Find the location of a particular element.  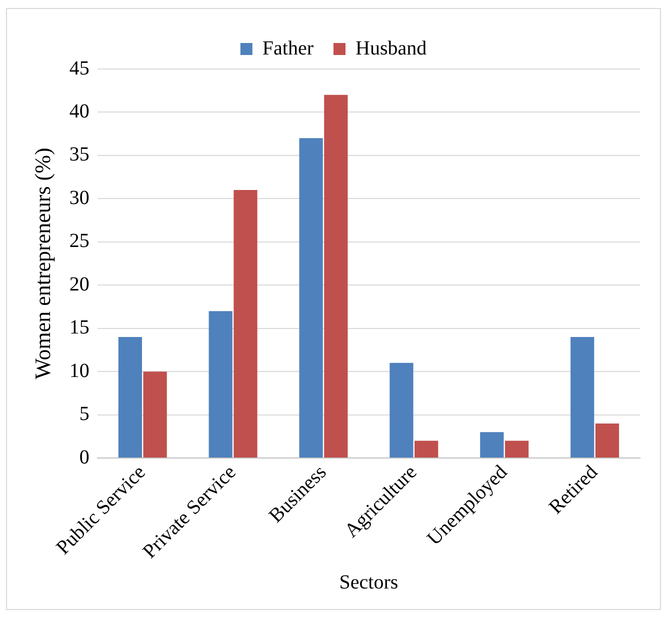

y-tick-label: 40 is located at coordinates (79, 111).